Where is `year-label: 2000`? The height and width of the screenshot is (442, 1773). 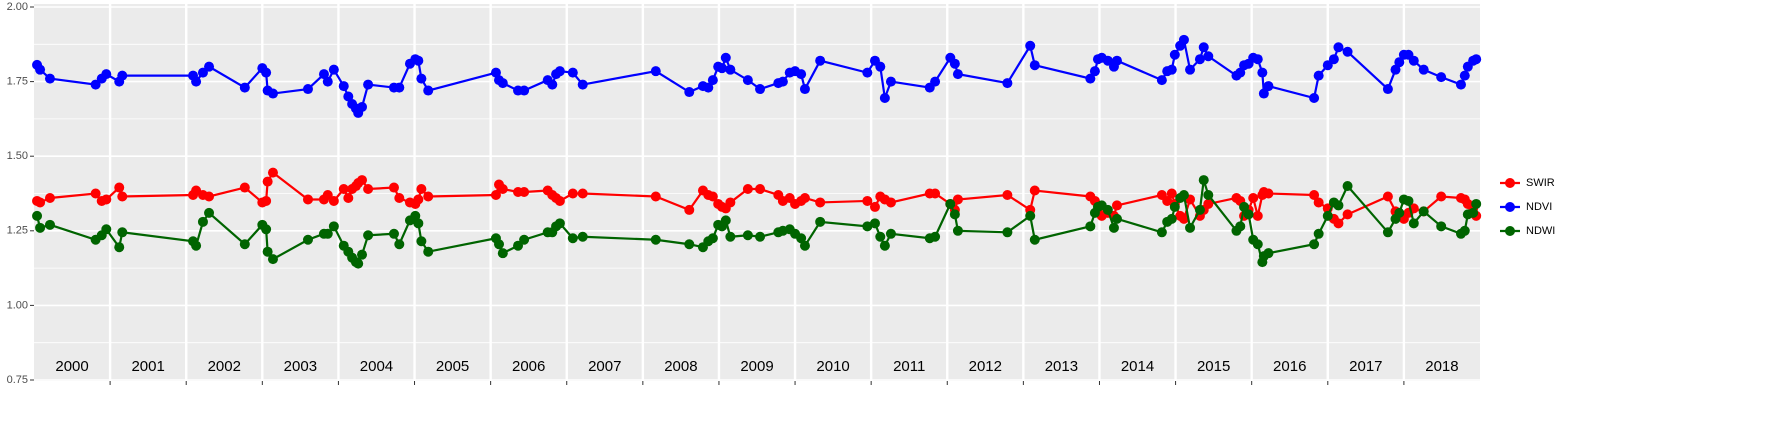
year-label: 2000 is located at coordinates (71, 366).